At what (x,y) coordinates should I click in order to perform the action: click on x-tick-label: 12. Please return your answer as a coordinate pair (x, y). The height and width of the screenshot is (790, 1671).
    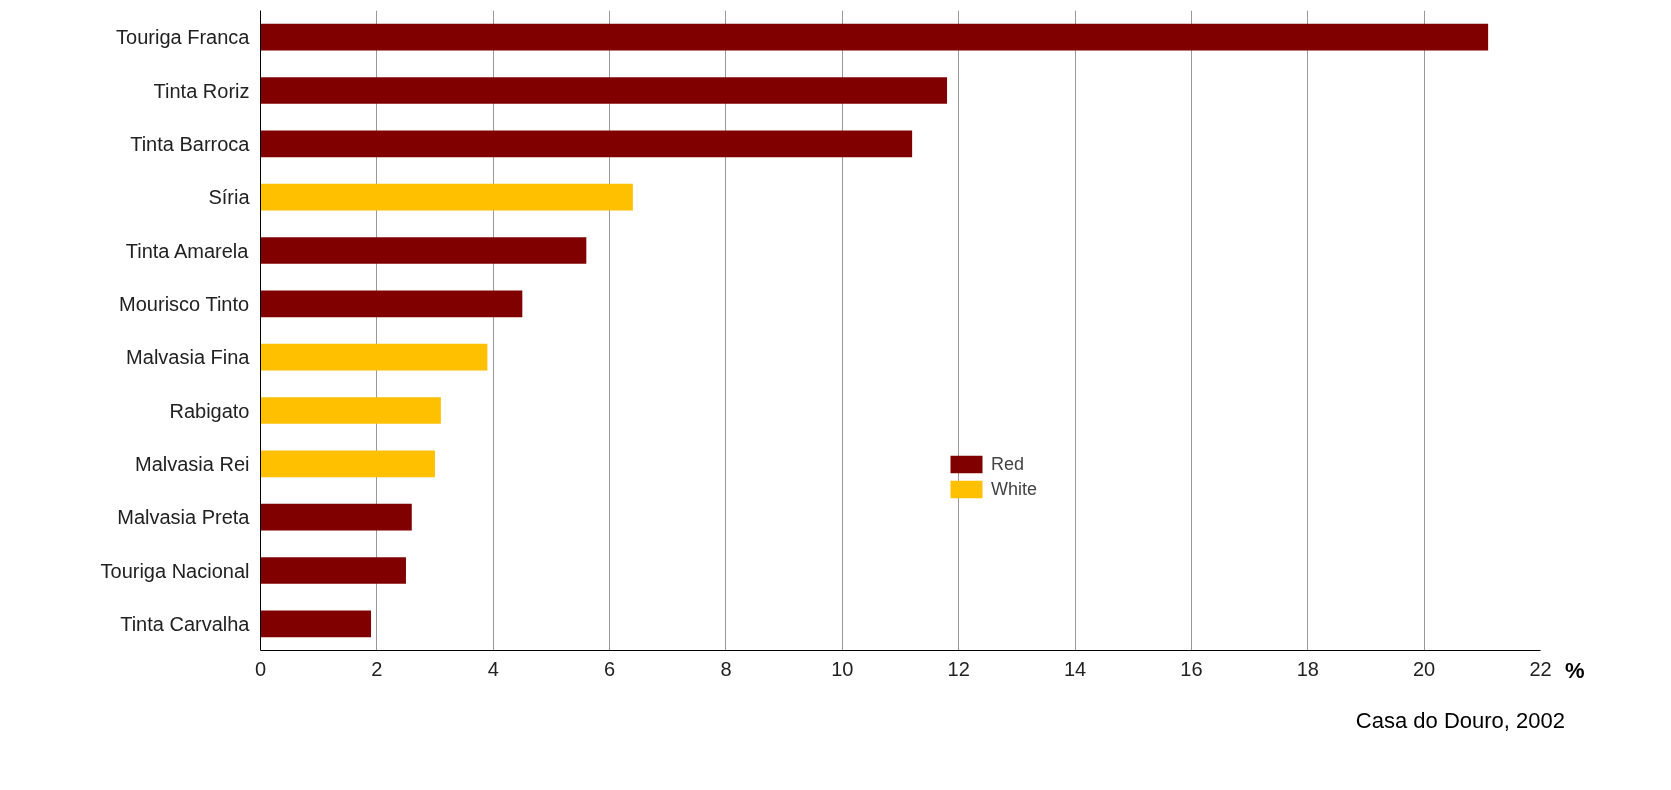
    Looking at the image, I should click on (958, 668).